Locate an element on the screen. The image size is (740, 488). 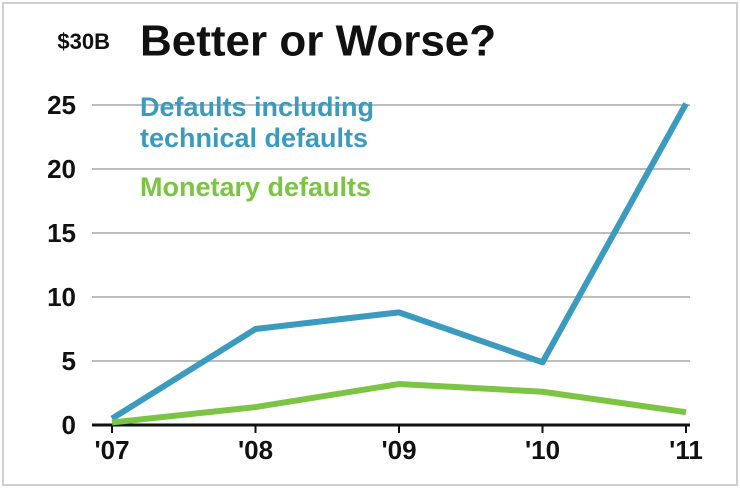
y-tick-label: 15 is located at coordinates (61, 233).